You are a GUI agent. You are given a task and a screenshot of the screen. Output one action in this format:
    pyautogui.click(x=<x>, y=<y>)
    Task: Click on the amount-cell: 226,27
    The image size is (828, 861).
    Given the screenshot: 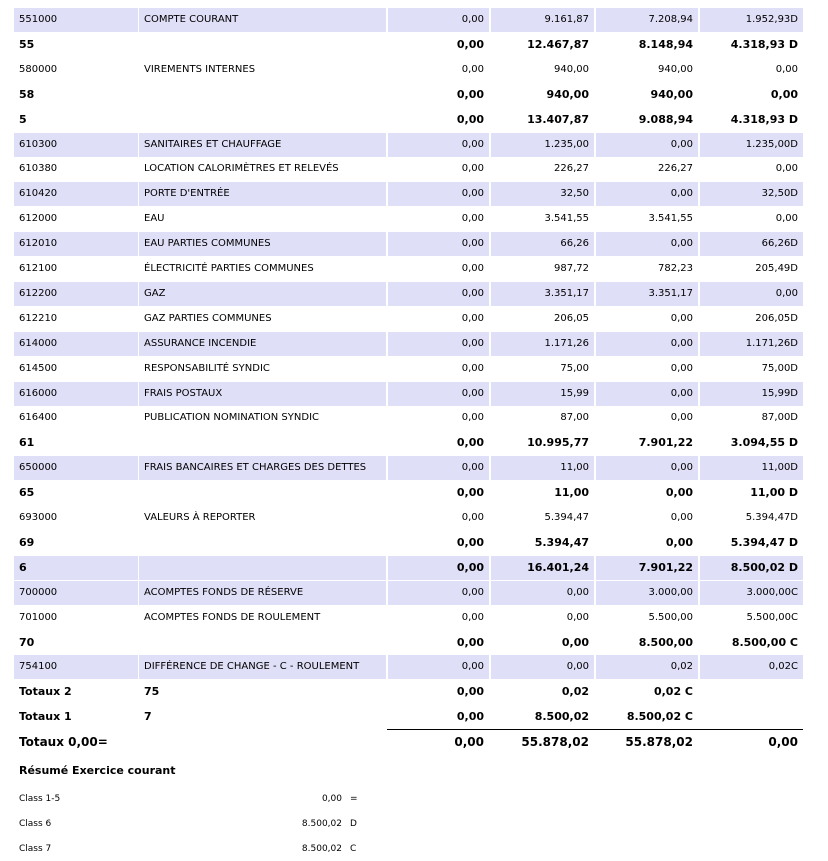 What is the action you would take?
    pyautogui.click(x=571, y=169)
    